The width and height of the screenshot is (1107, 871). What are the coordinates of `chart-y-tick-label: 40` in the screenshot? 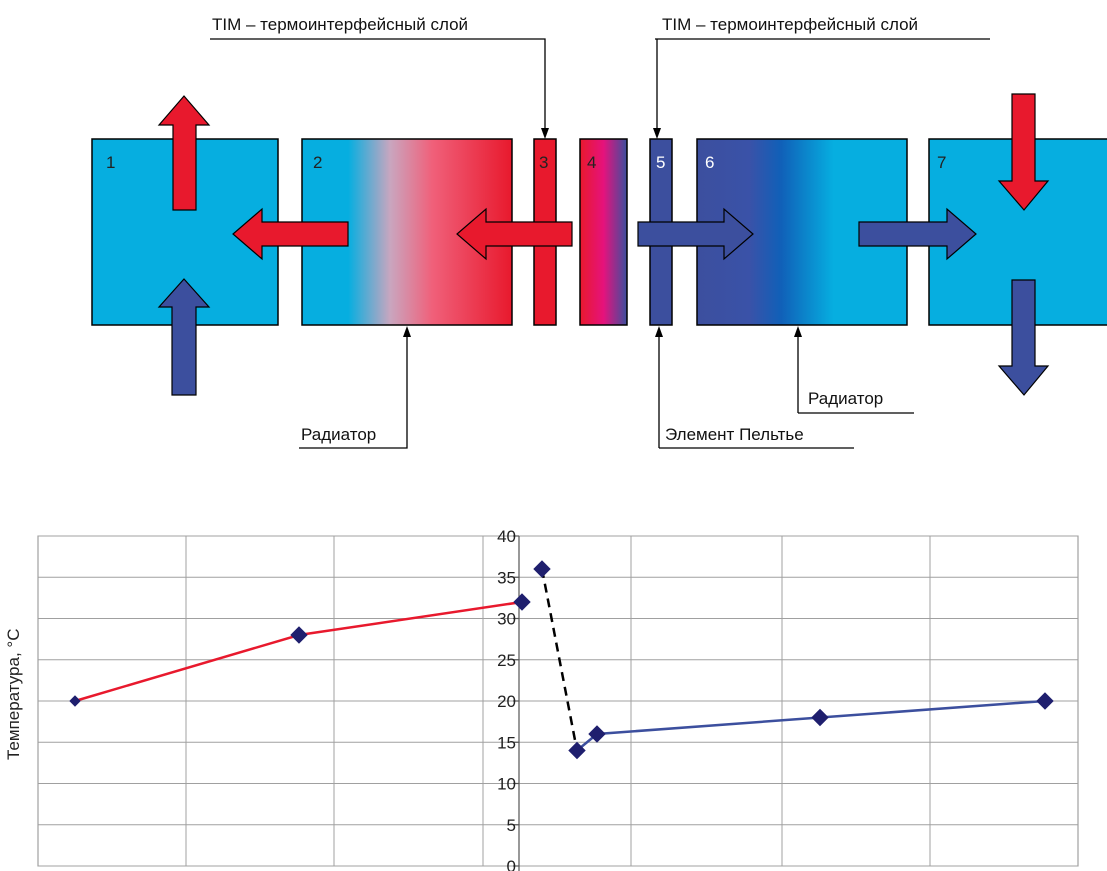 It's located at (506, 536).